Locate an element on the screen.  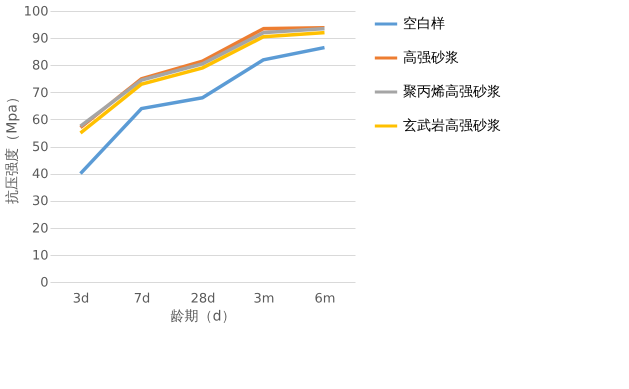
x-tick-label: 3d is located at coordinates (81, 299).